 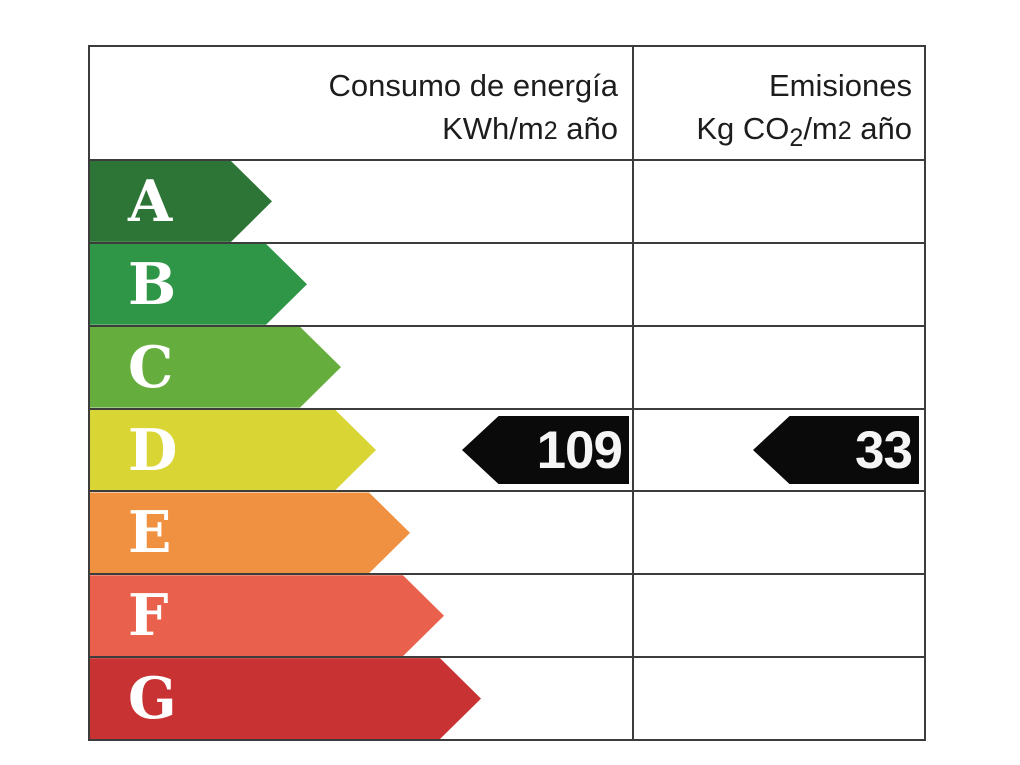 I want to click on emissions-unit: Kg CO2/m2 año, so click(x=804, y=131).